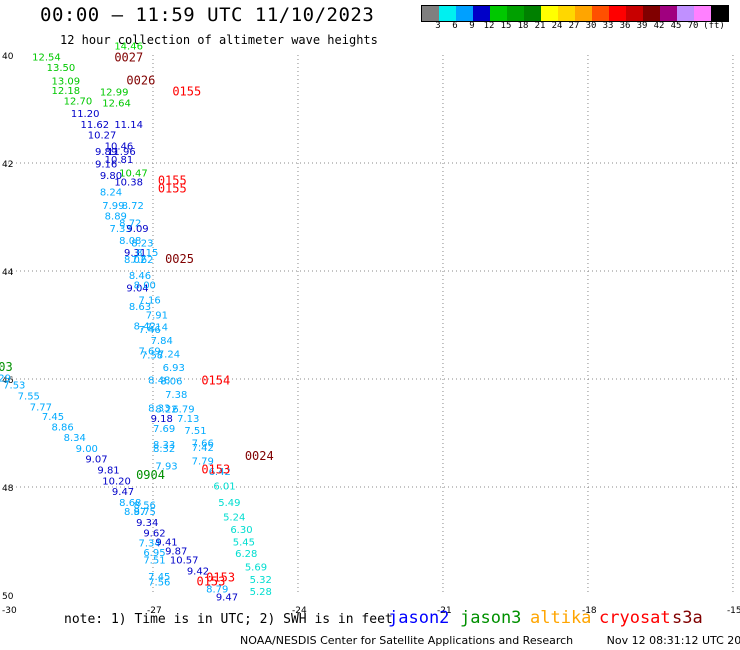 This screenshot has height=650, width=740. Describe the element at coordinates (203, 448) in the screenshot. I see `wave-height-value: 7.42` at that location.